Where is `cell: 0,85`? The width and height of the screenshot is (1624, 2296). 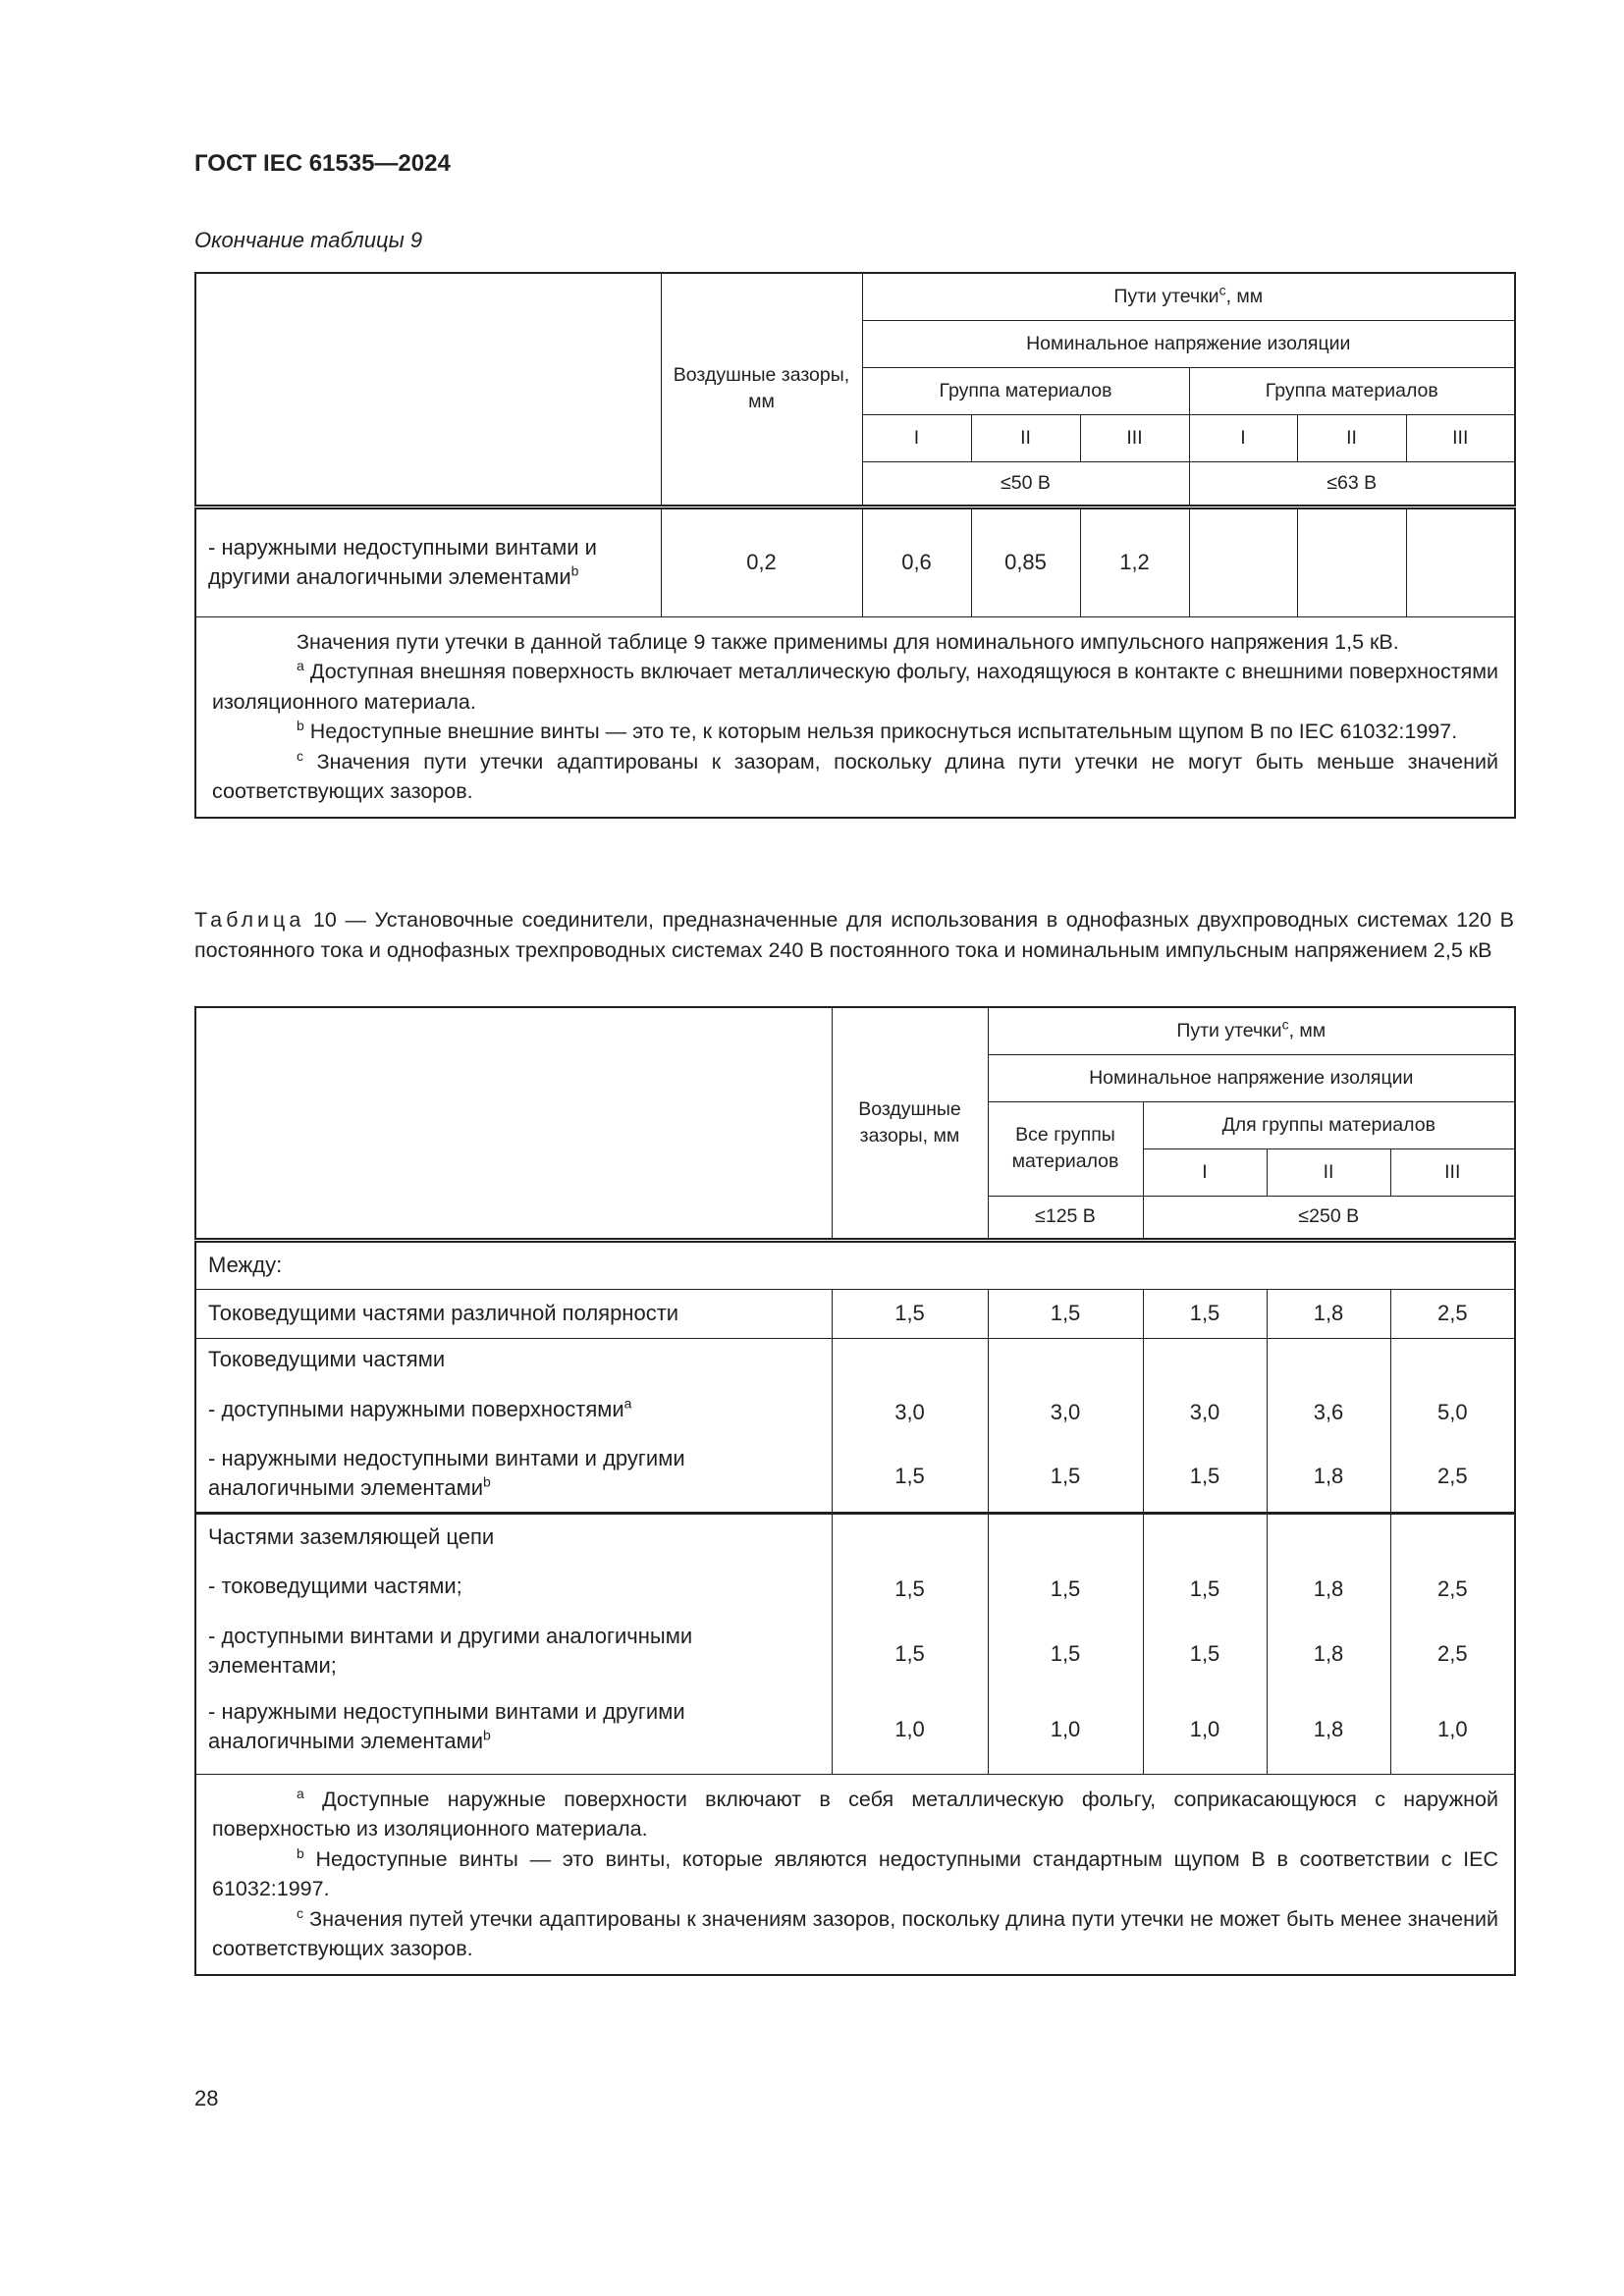 cell: 0,85 is located at coordinates (1025, 560).